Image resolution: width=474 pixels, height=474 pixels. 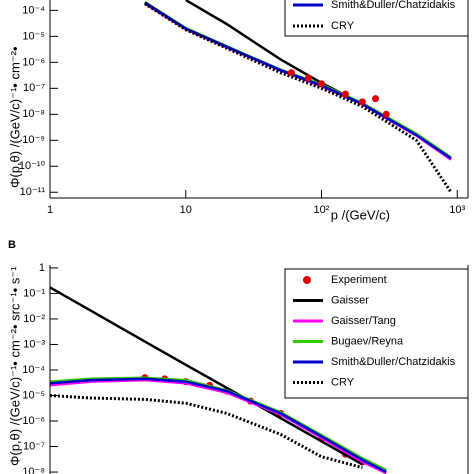 What do you see at coordinates (34, 293) in the screenshot?
I see `y-tick-label: 10⁻¹` at bounding box center [34, 293].